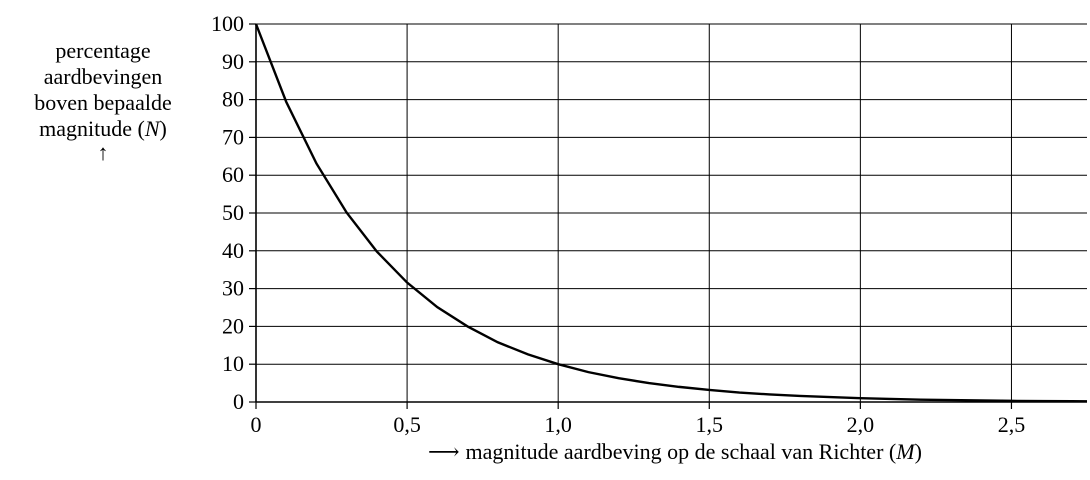 This screenshot has height=480, width=1090. Describe the element at coordinates (233, 99) in the screenshot. I see `y-tick-label: 80` at that location.